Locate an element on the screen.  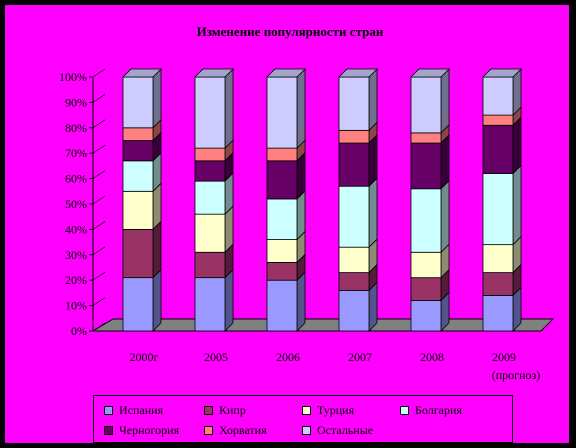
legend-label: Черногория is located at coordinates (149, 429).